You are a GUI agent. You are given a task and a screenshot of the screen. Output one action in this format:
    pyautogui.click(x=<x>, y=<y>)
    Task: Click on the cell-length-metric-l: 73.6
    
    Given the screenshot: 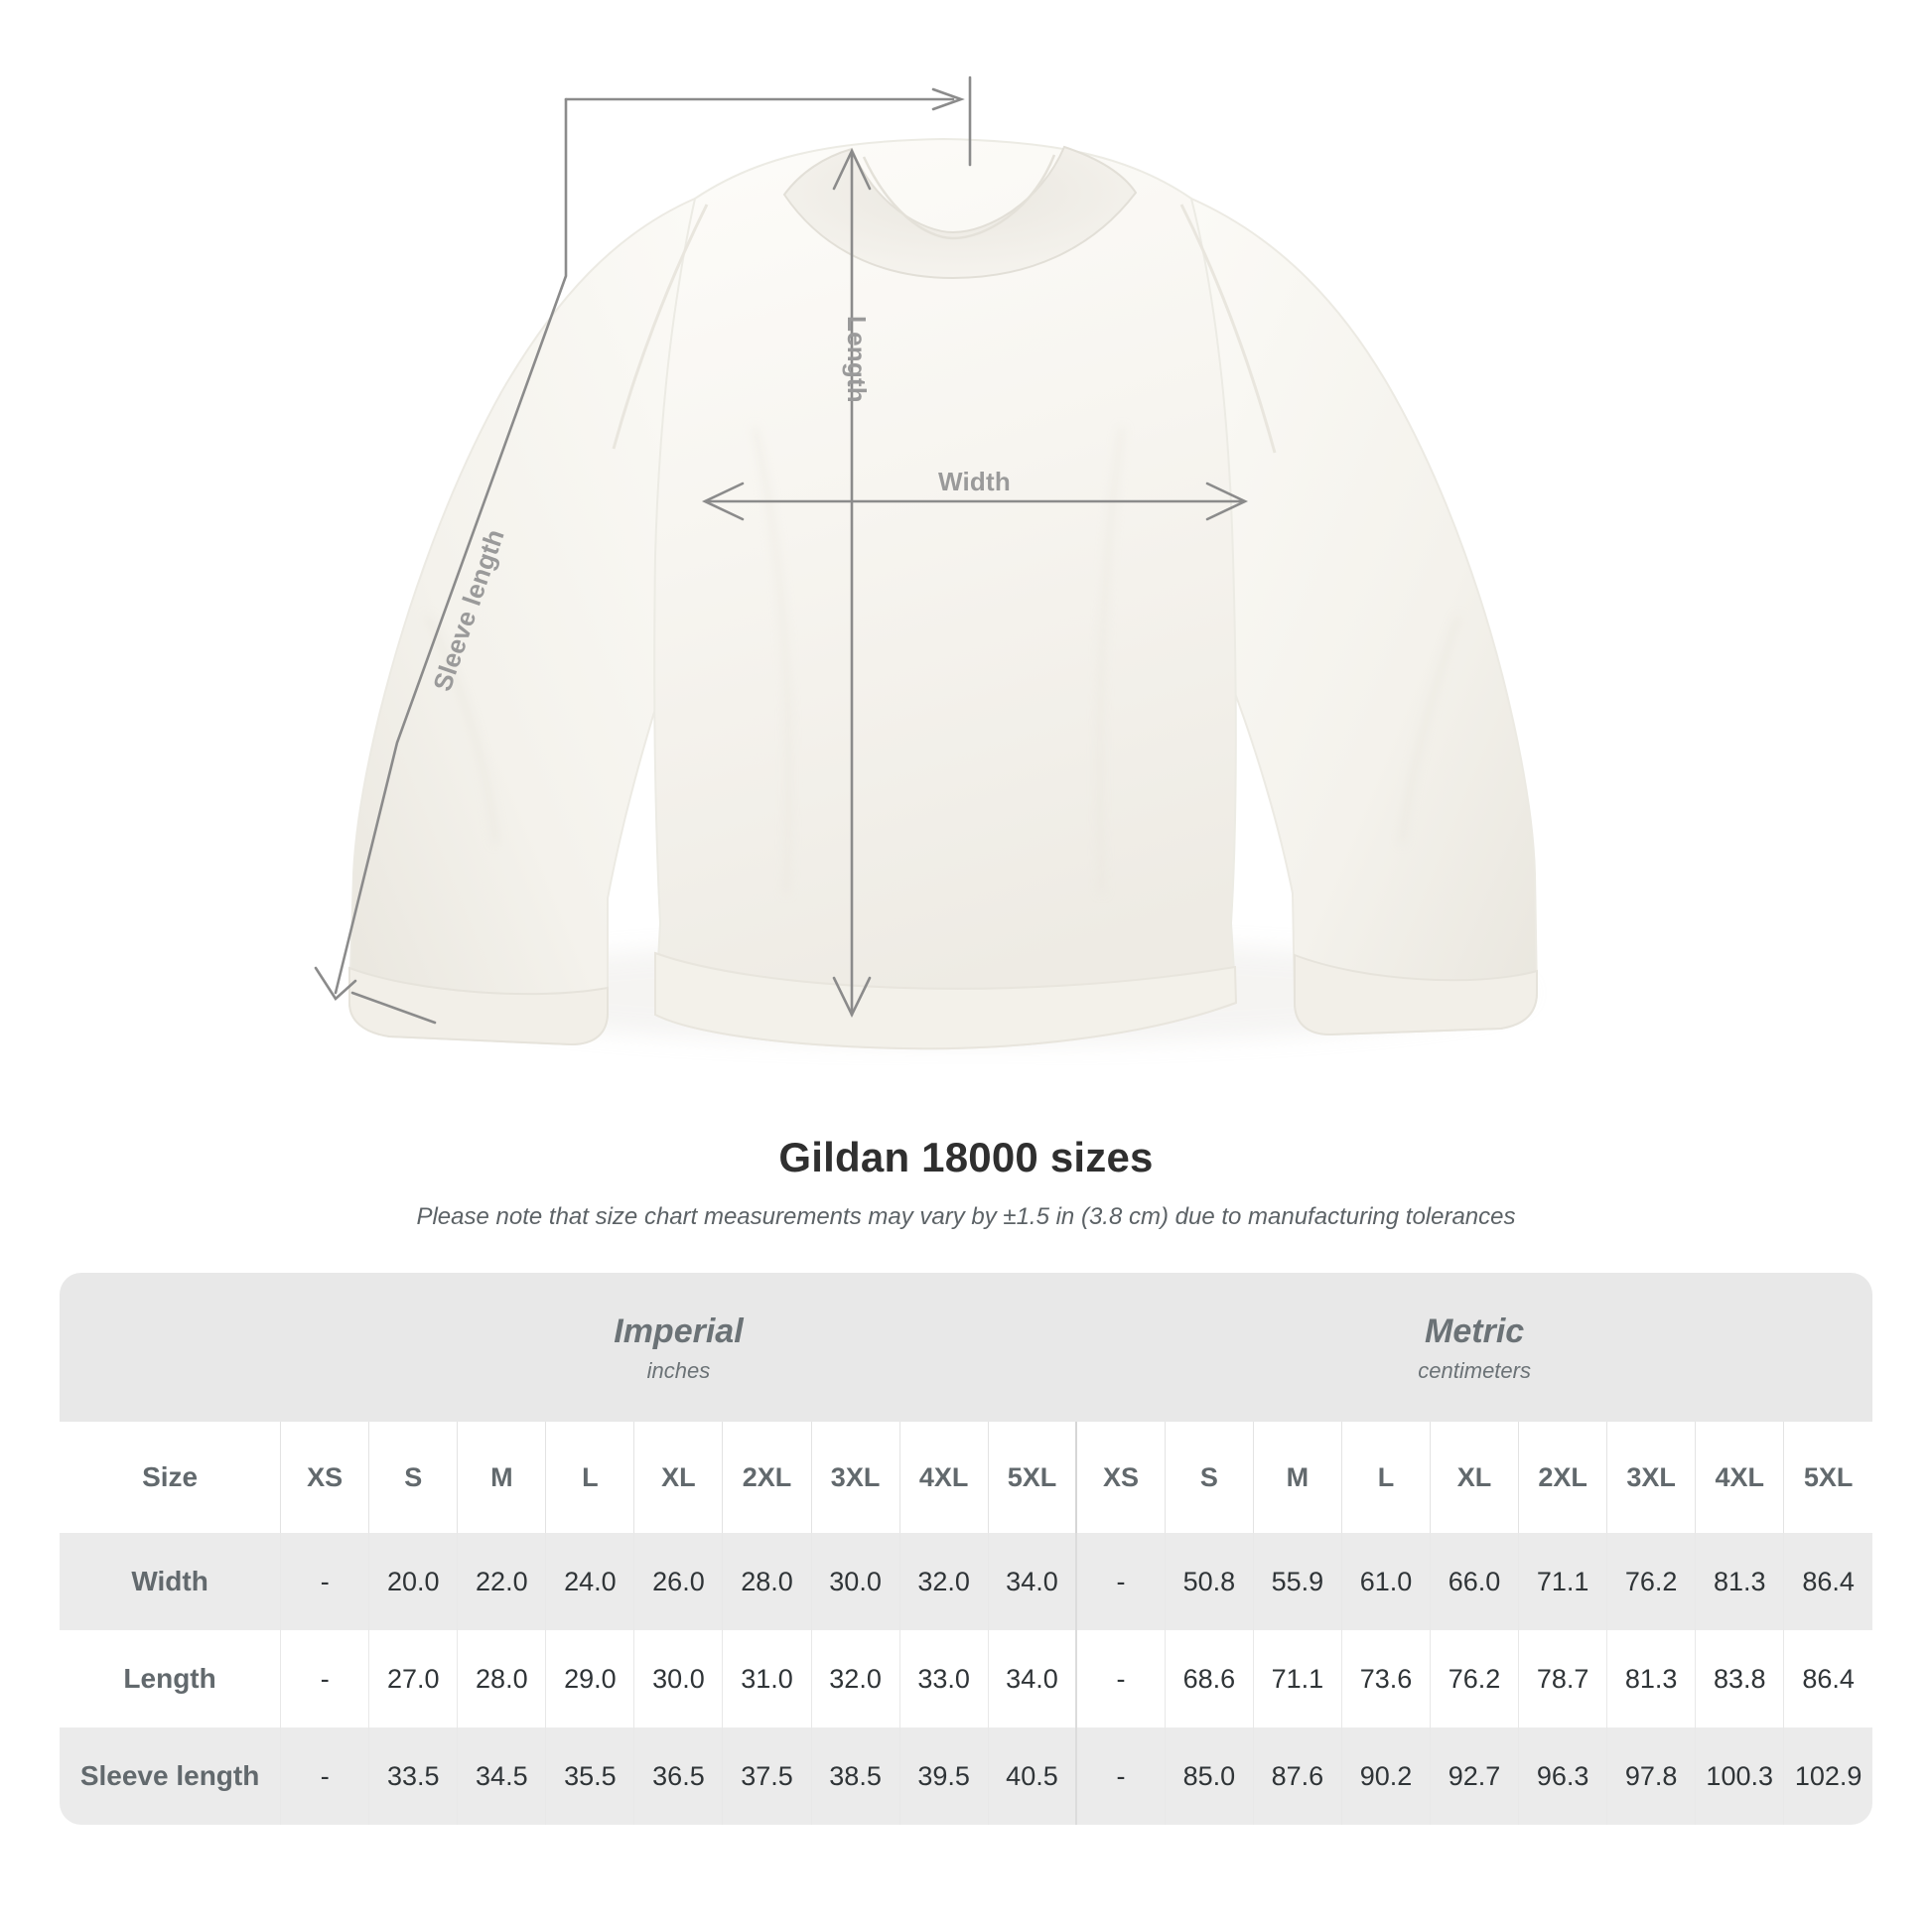 What is the action you would take?
    pyautogui.click(x=1385, y=1679)
    